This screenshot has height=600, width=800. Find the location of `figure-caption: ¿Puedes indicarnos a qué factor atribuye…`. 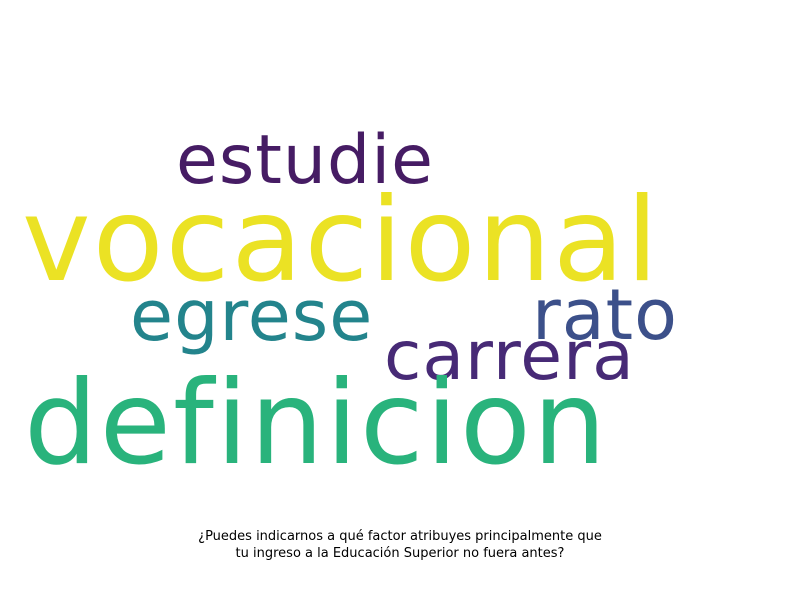

figure-caption: ¿Puedes indicarnos a qué factor atribuye… is located at coordinates (400, 545).